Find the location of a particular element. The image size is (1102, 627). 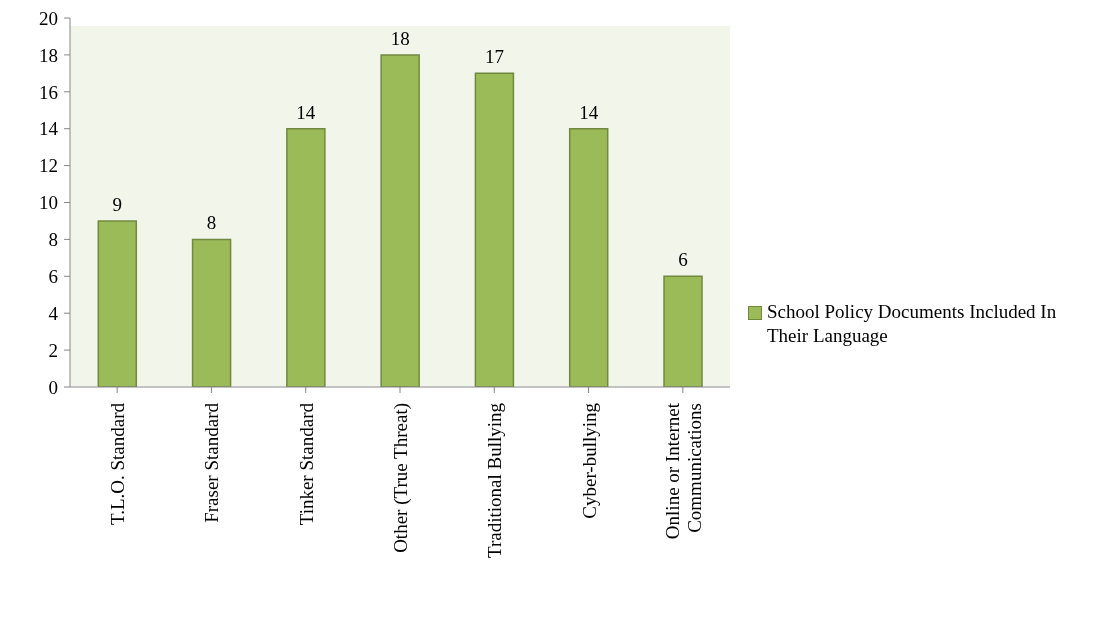

x-tick-label: Cyber-bullying is located at coordinates (589, 460).